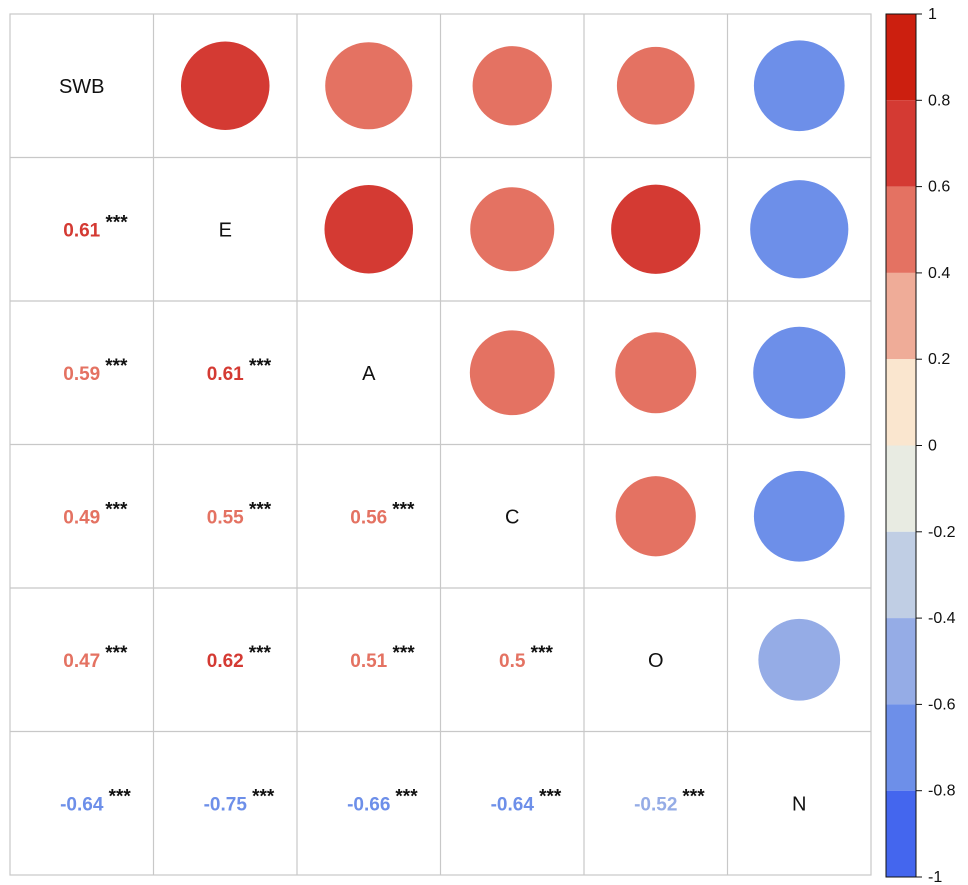  What do you see at coordinates (942, 532) in the screenshot?
I see `legend-tick-label: -0.2` at bounding box center [942, 532].